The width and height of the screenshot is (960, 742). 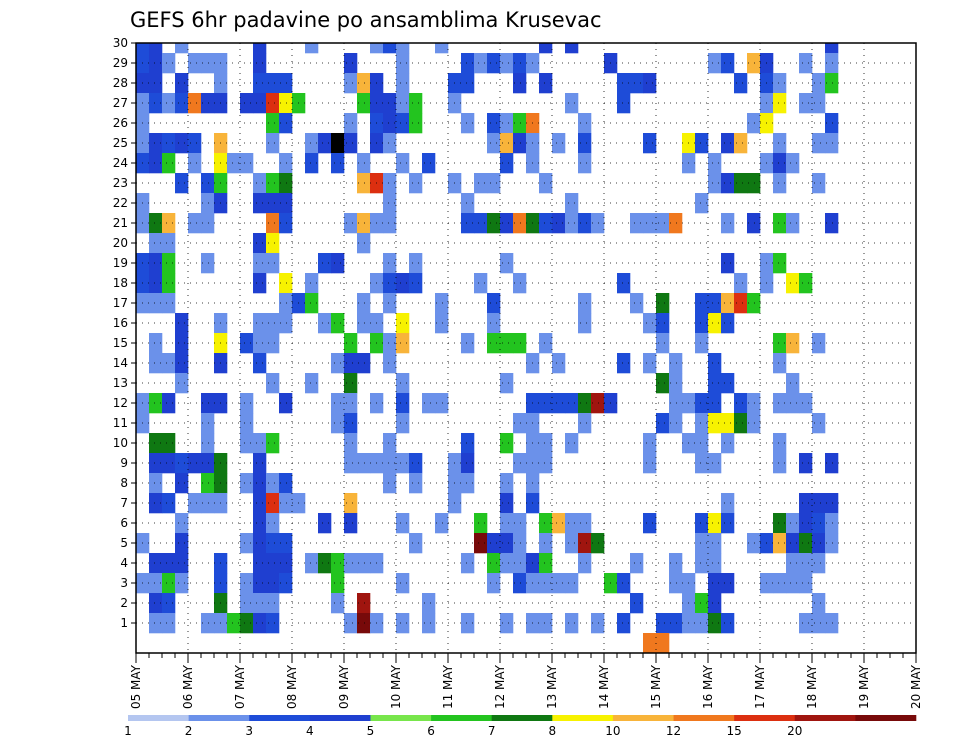 What do you see at coordinates (120, 423) in the screenshot?
I see `y-tick-label: 11` at bounding box center [120, 423].